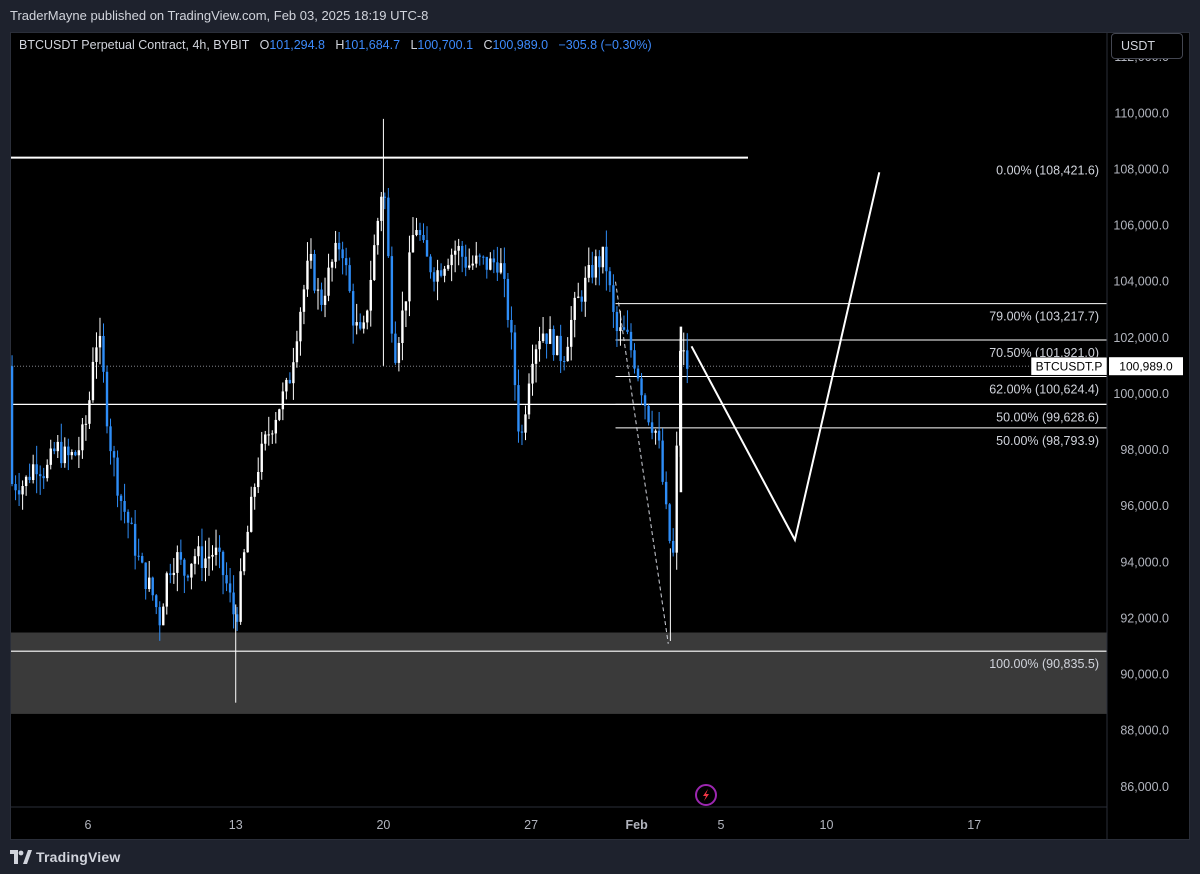 The height and width of the screenshot is (874, 1200). What do you see at coordinates (559, 673) in the screenshot?
I see `support-zone` at bounding box center [559, 673].